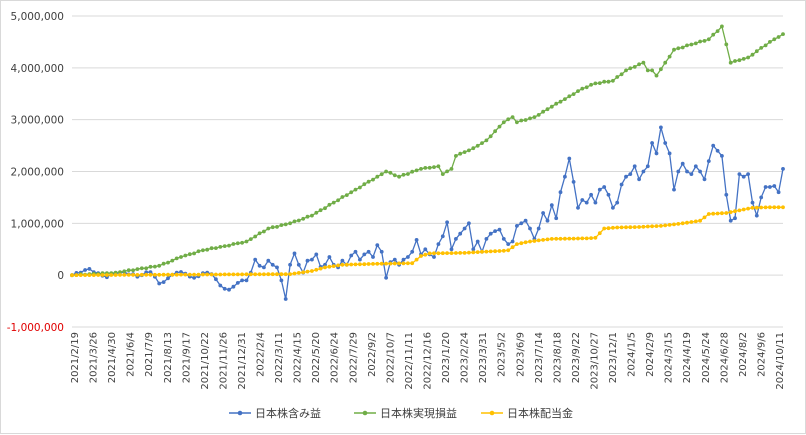 The image size is (806, 435). I want to click on x-tick-label: 2024/5/24, so click(706, 357).